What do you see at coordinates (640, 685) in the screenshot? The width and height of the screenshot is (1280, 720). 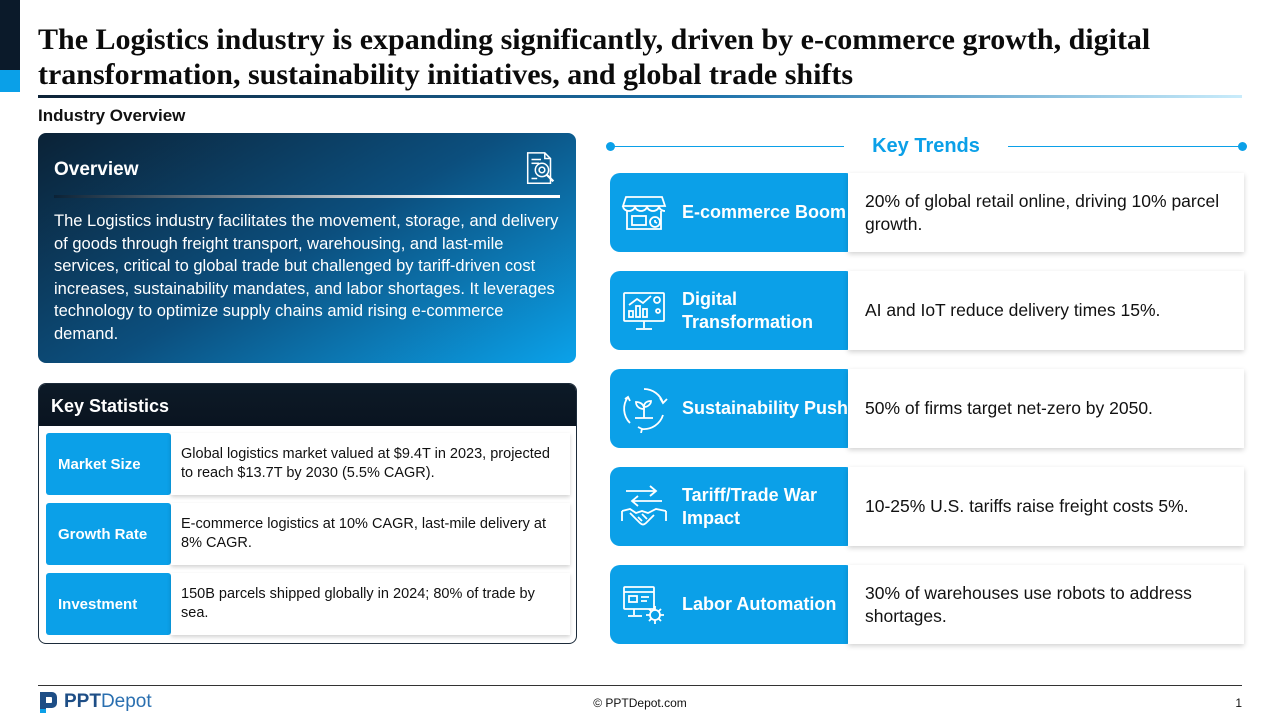 I see `footer-divider` at bounding box center [640, 685].